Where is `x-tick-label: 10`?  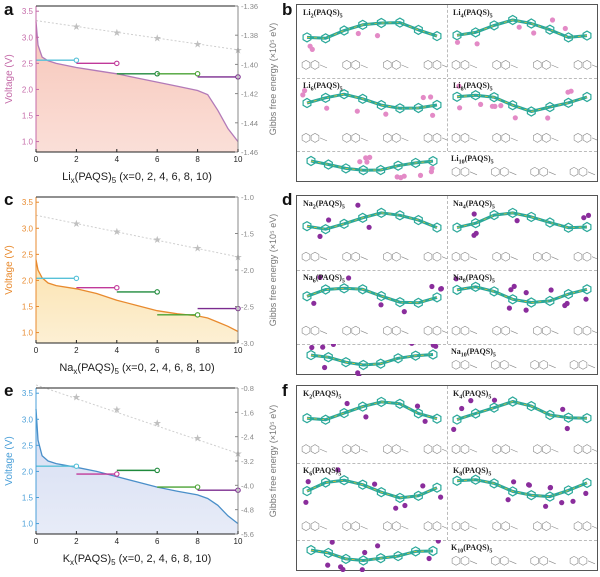 x-tick-label: 10 is located at coordinates (238, 159).